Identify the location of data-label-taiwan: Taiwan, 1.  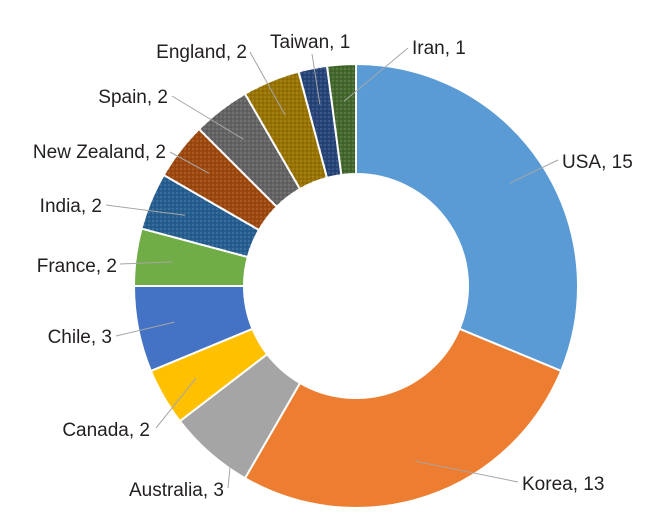
(310, 42).